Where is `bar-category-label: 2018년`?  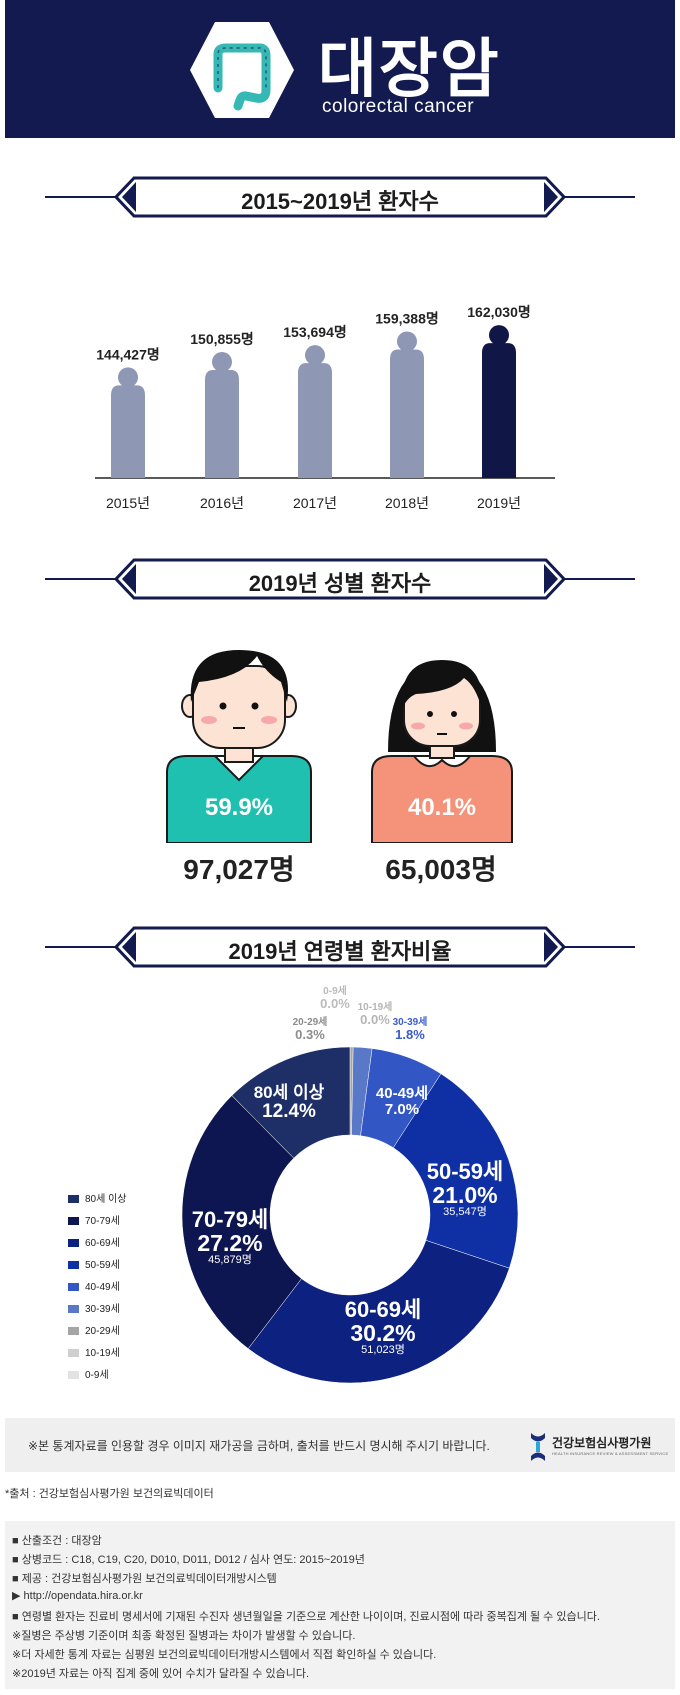
bar-category-label: 2018년 is located at coordinates (407, 503).